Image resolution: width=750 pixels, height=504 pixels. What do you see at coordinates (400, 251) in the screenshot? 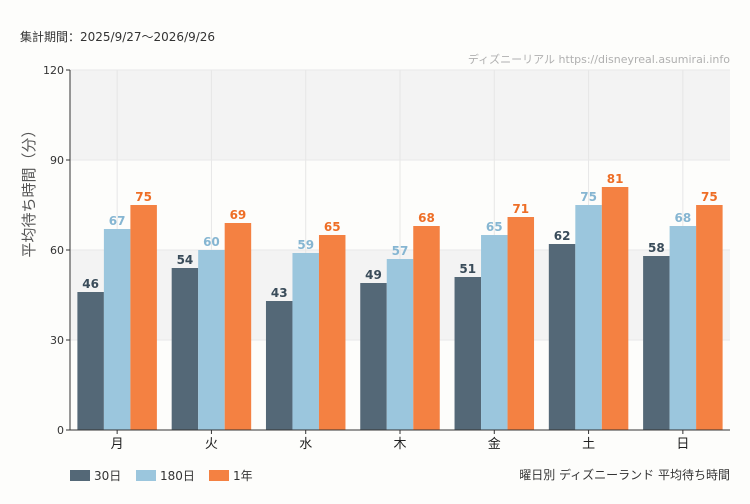
I see `data-label: 57` at bounding box center [400, 251].